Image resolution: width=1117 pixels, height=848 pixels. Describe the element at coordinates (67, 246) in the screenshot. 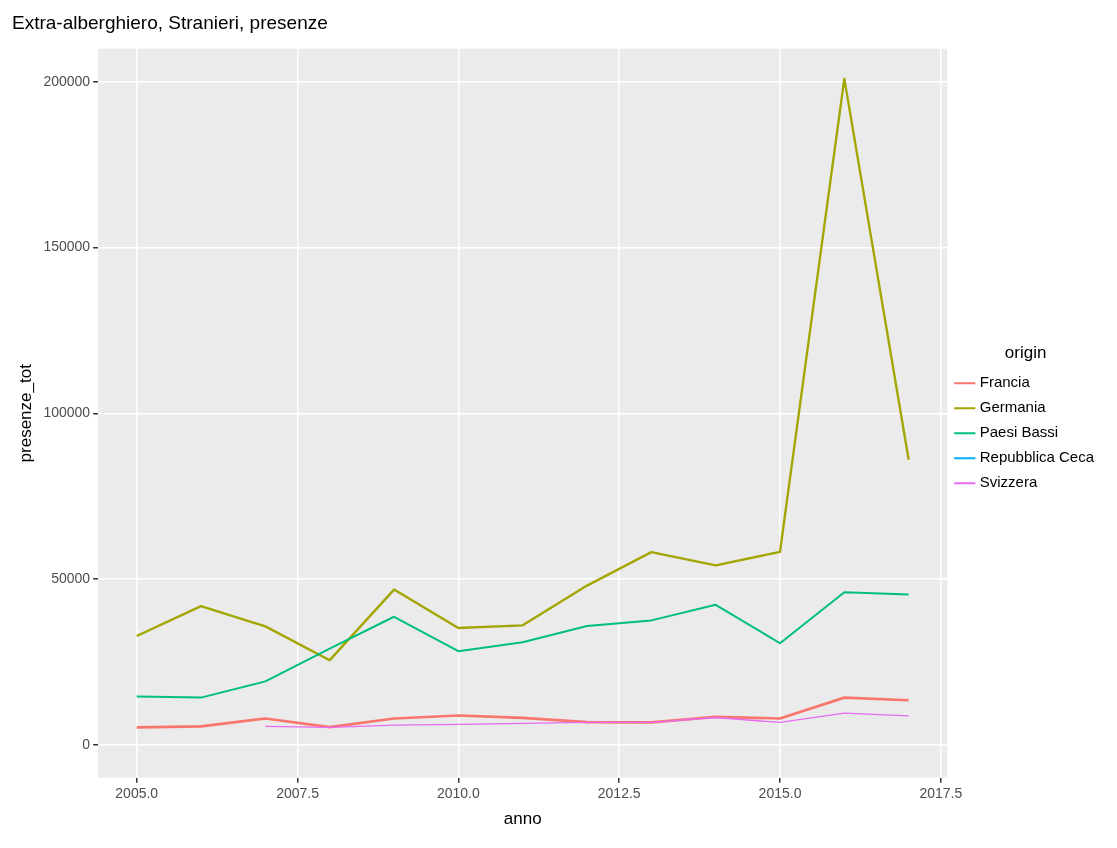

I see `y-tick-label: 150000` at that location.